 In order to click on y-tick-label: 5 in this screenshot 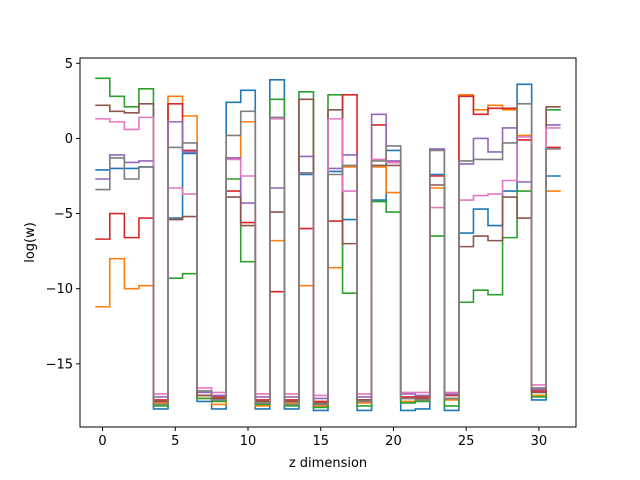, I will do `click(69, 64)`.